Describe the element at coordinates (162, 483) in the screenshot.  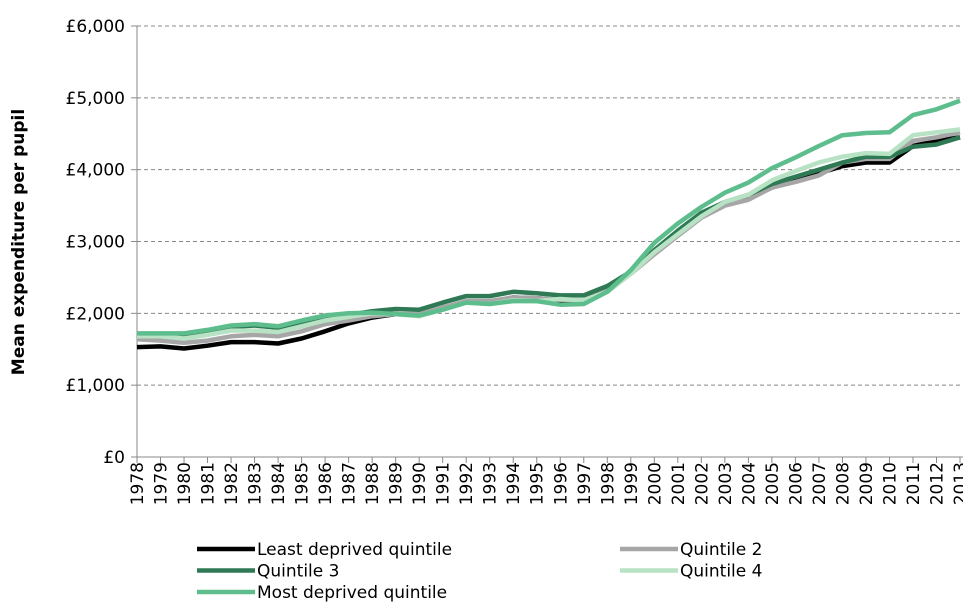
I see `x-tick-label: 1979` at that location.